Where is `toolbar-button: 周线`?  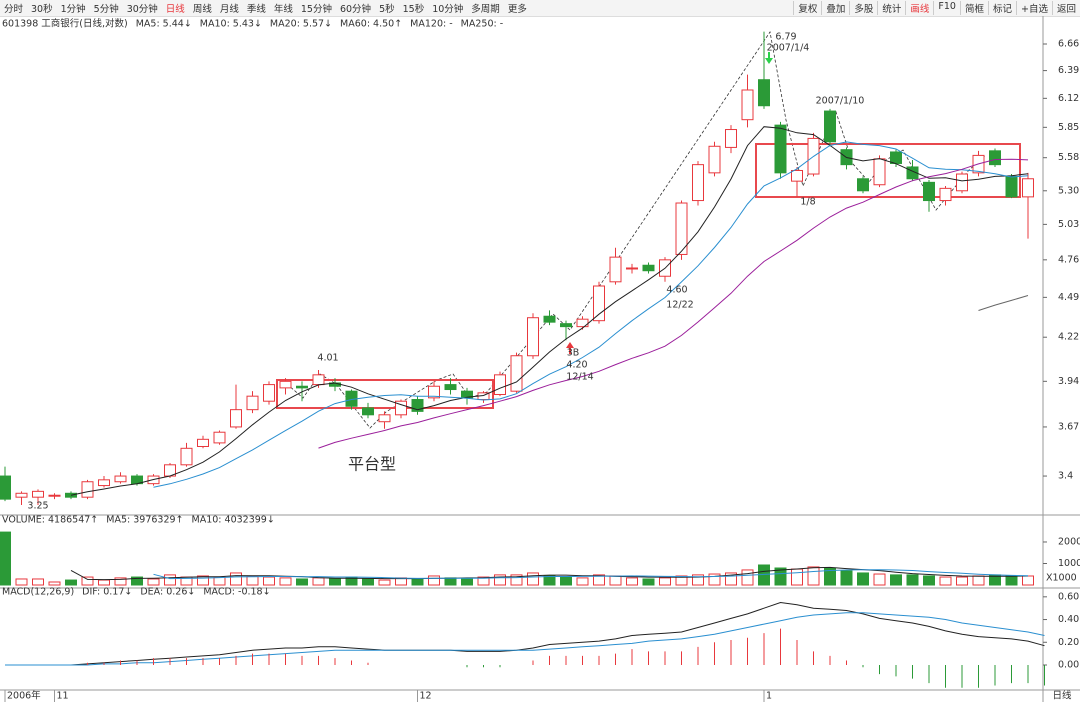
toolbar-button: 周线 is located at coordinates (202, 9).